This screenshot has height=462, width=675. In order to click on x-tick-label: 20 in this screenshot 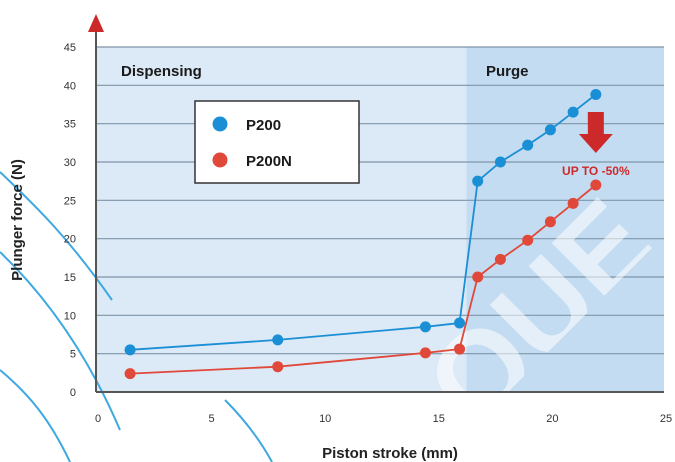, I will do `click(552, 419)`.